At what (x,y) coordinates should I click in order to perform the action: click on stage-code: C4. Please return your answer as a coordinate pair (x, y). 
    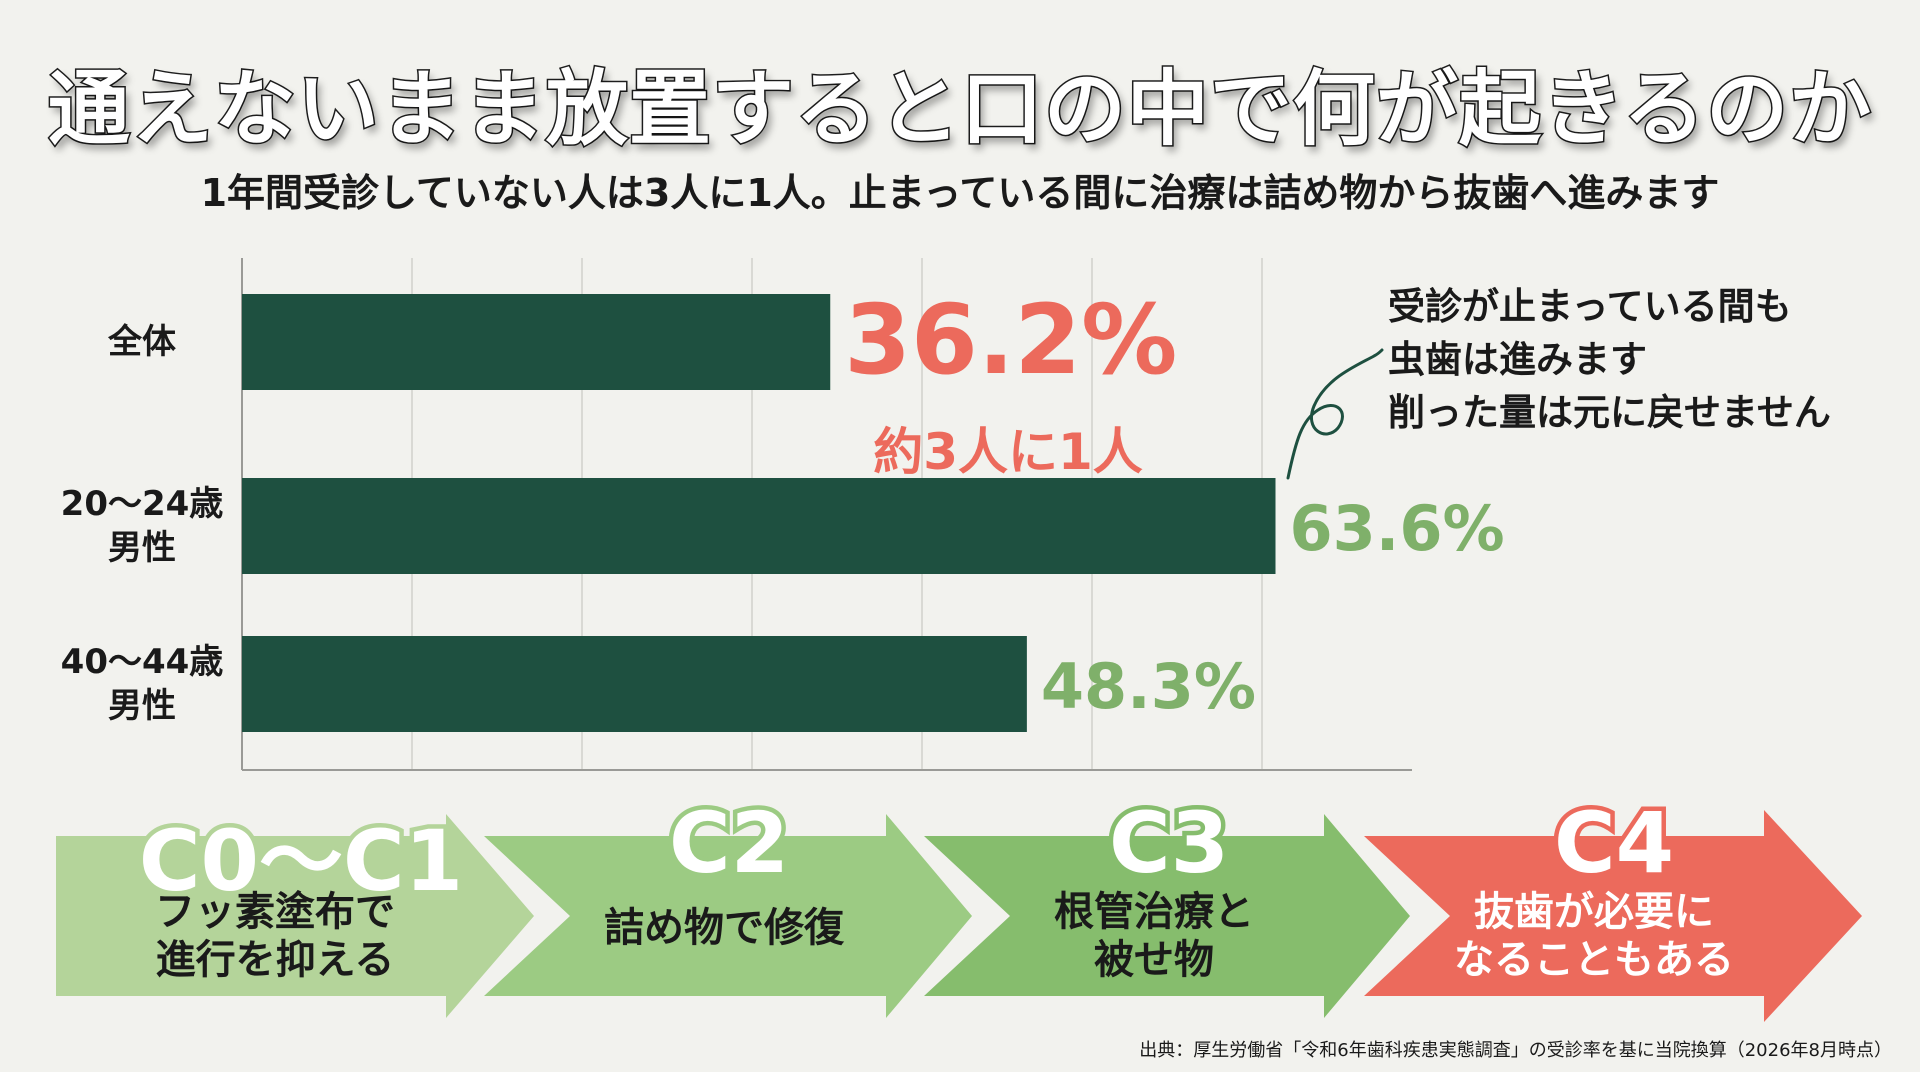
    Looking at the image, I should click on (1613, 843).